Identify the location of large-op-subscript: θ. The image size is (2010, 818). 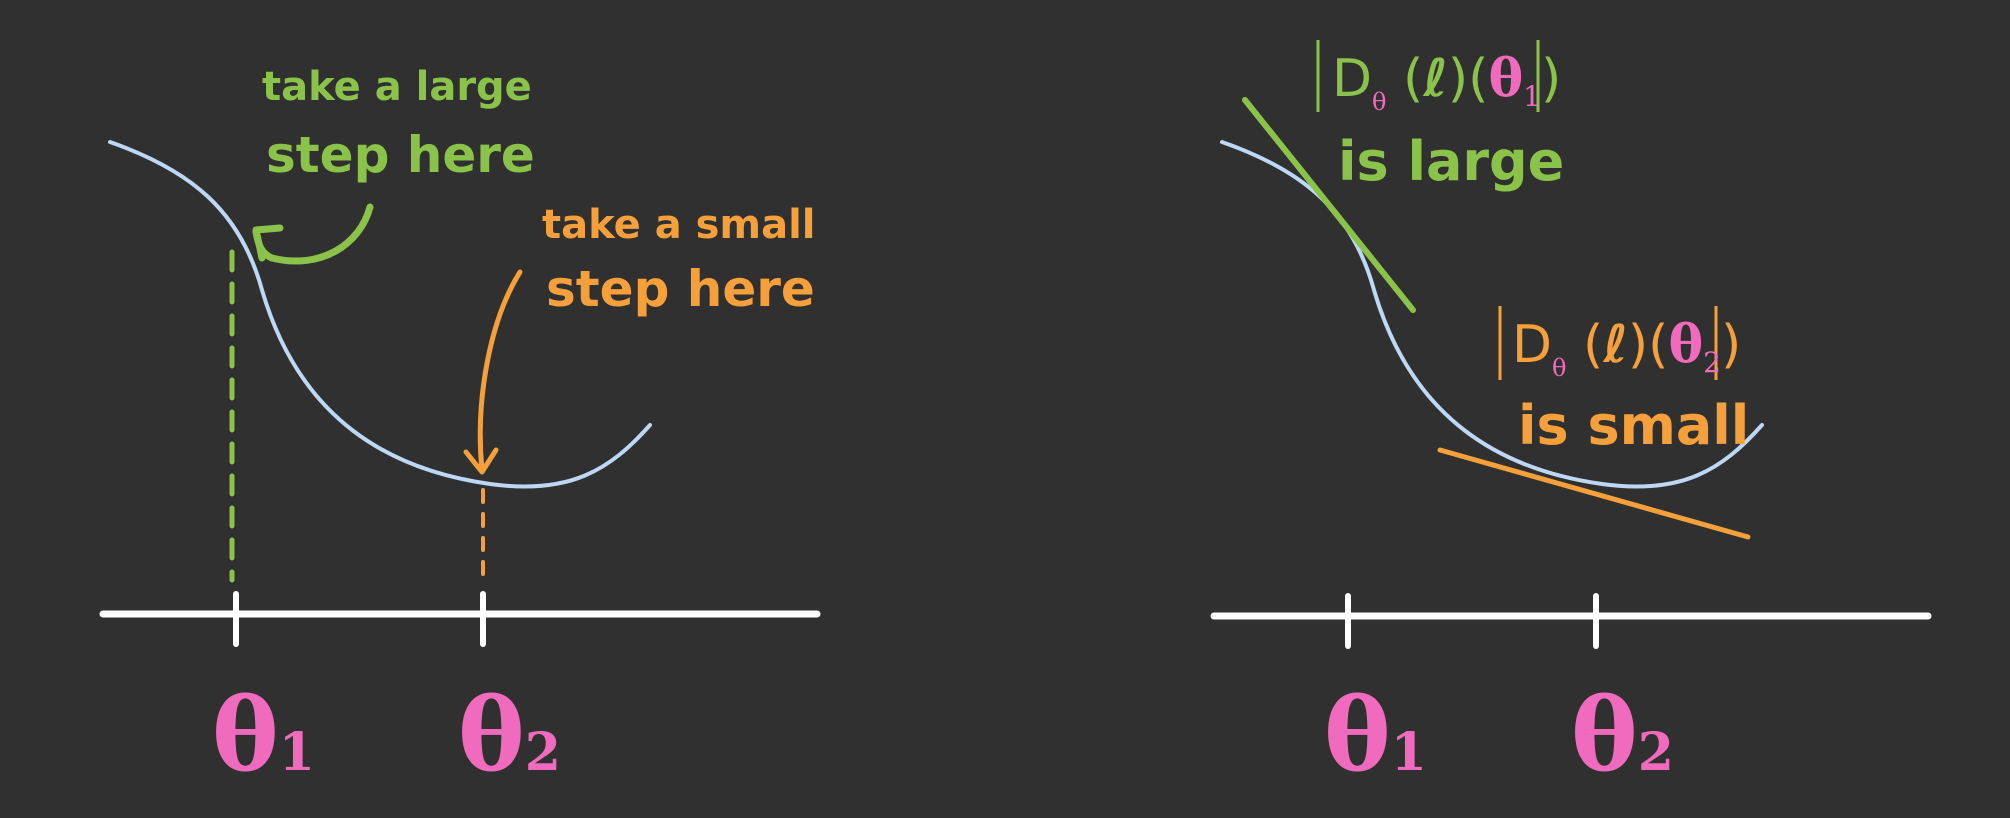
(1379, 102).